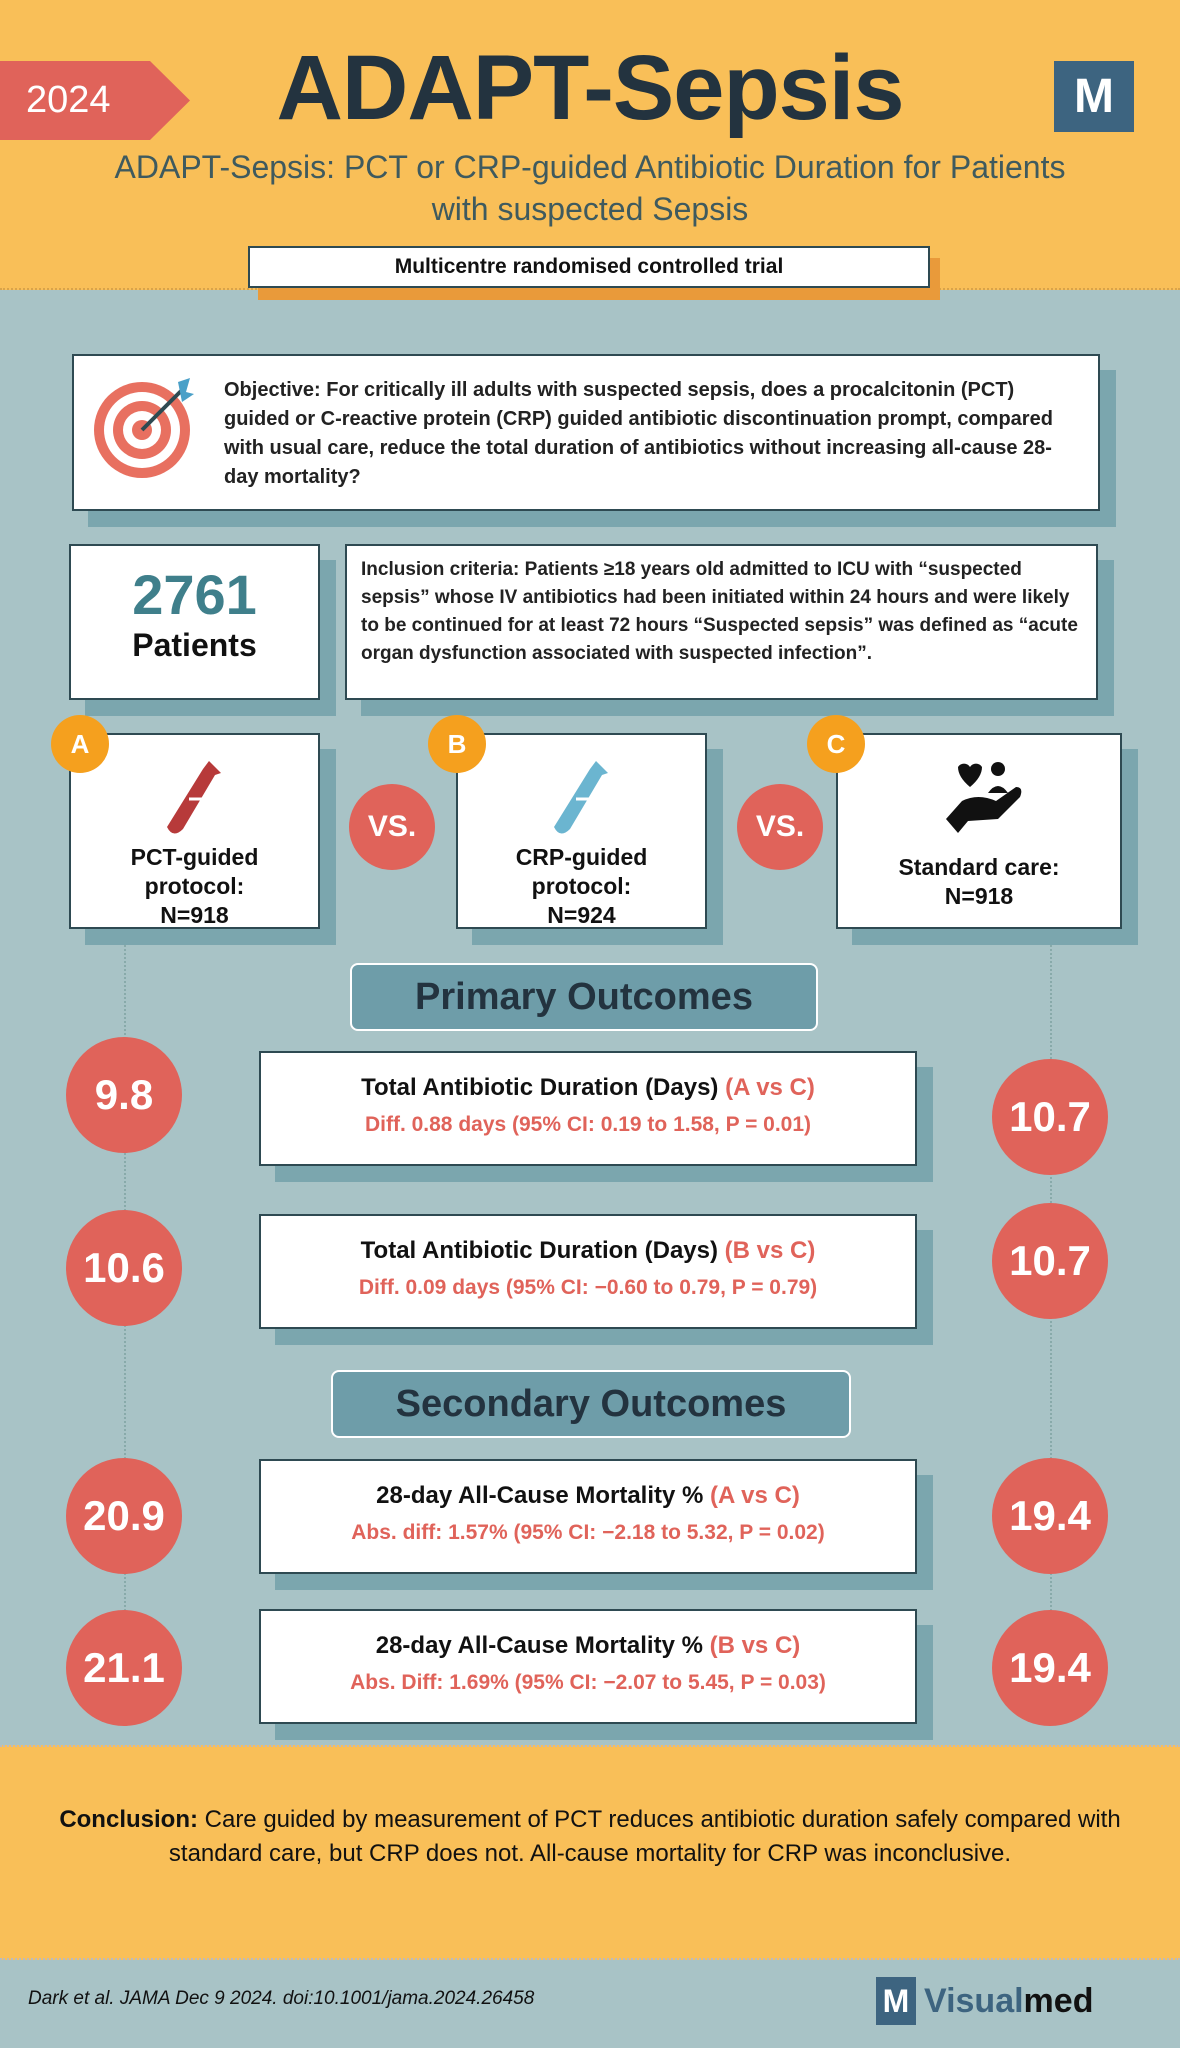 This screenshot has width=1180, height=2048. I want to click on value-circle: 10.6, so click(124, 1268).